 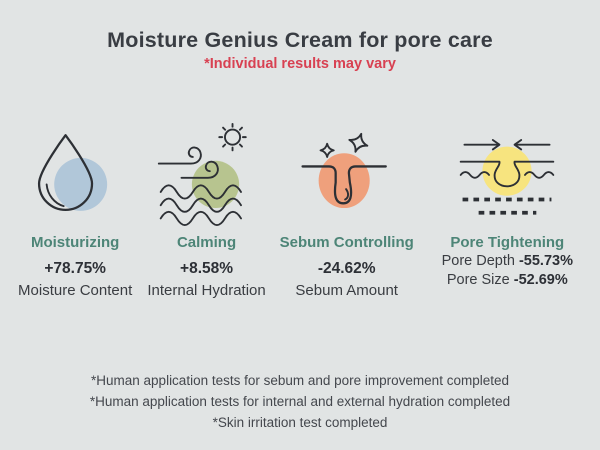 I want to click on water-drop-icon, so click(x=75, y=170).